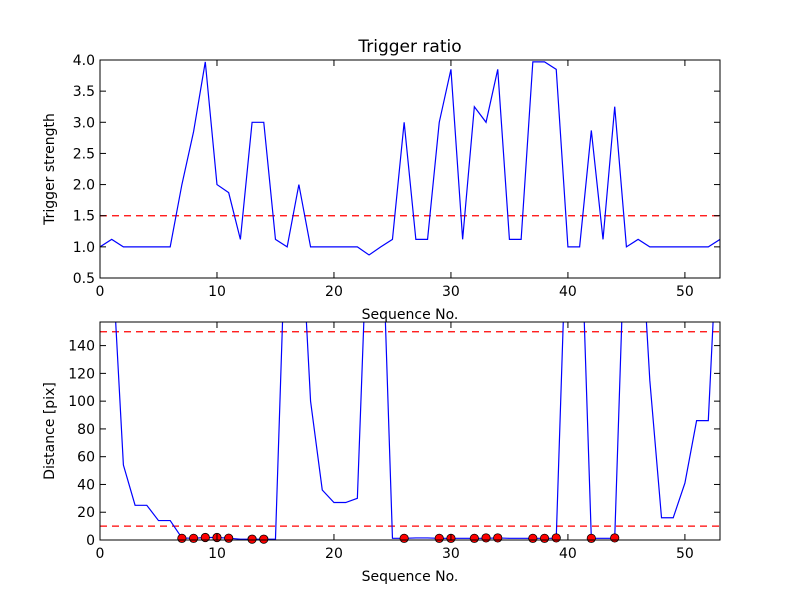  I want to click on y-tick-label: 100, so click(81, 402).